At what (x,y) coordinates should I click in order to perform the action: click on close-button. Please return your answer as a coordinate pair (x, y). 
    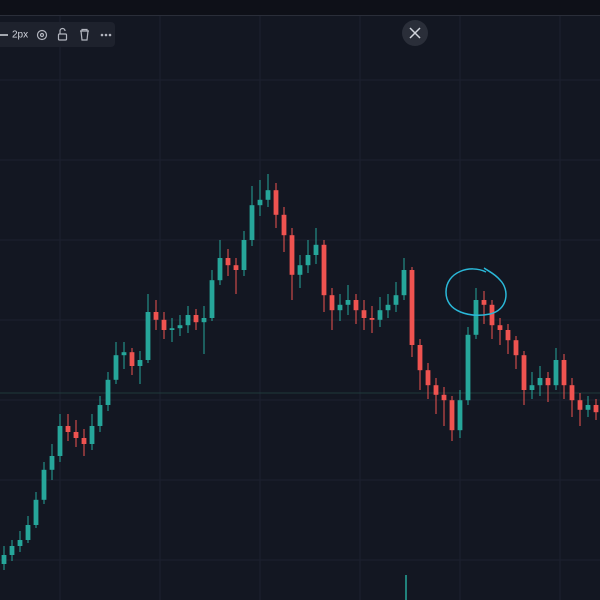
    Looking at the image, I should click on (415, 33).